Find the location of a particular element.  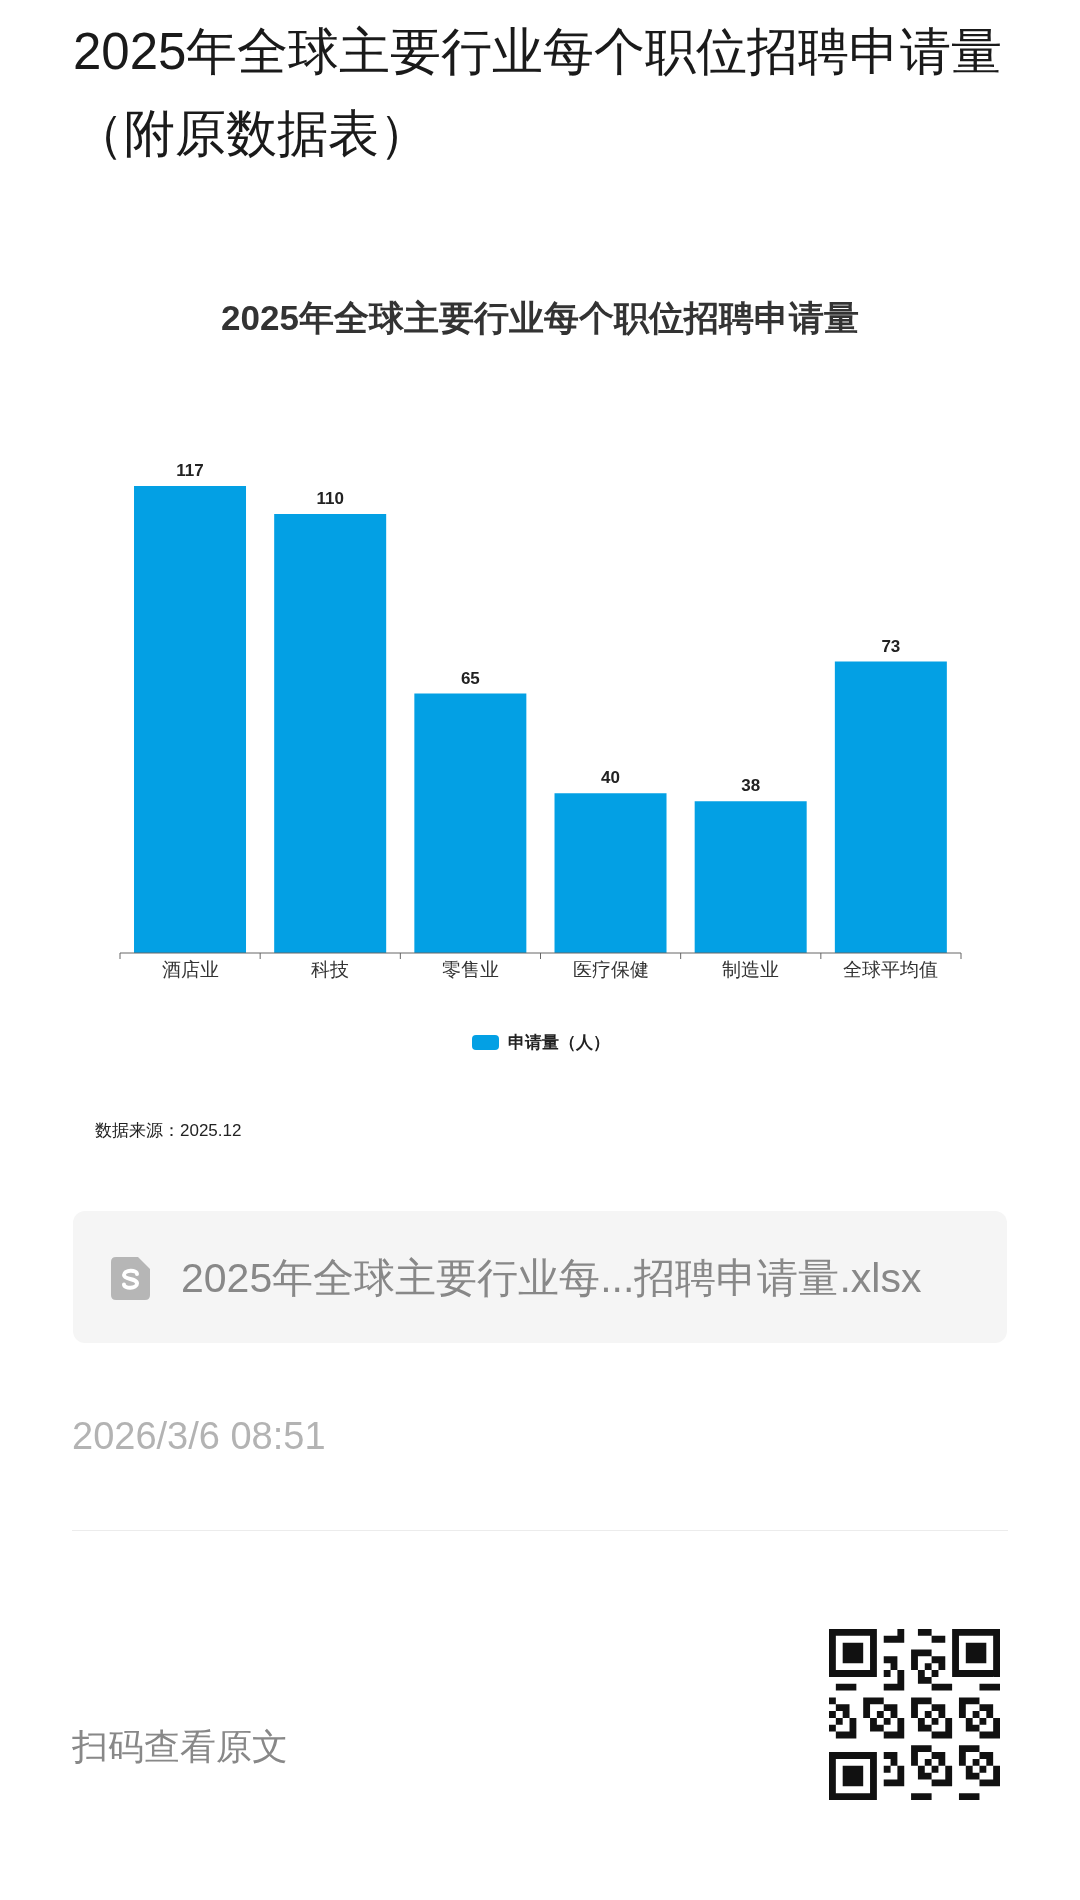

legend-label: 申请量（人） is located at coordinates (558, 1042).